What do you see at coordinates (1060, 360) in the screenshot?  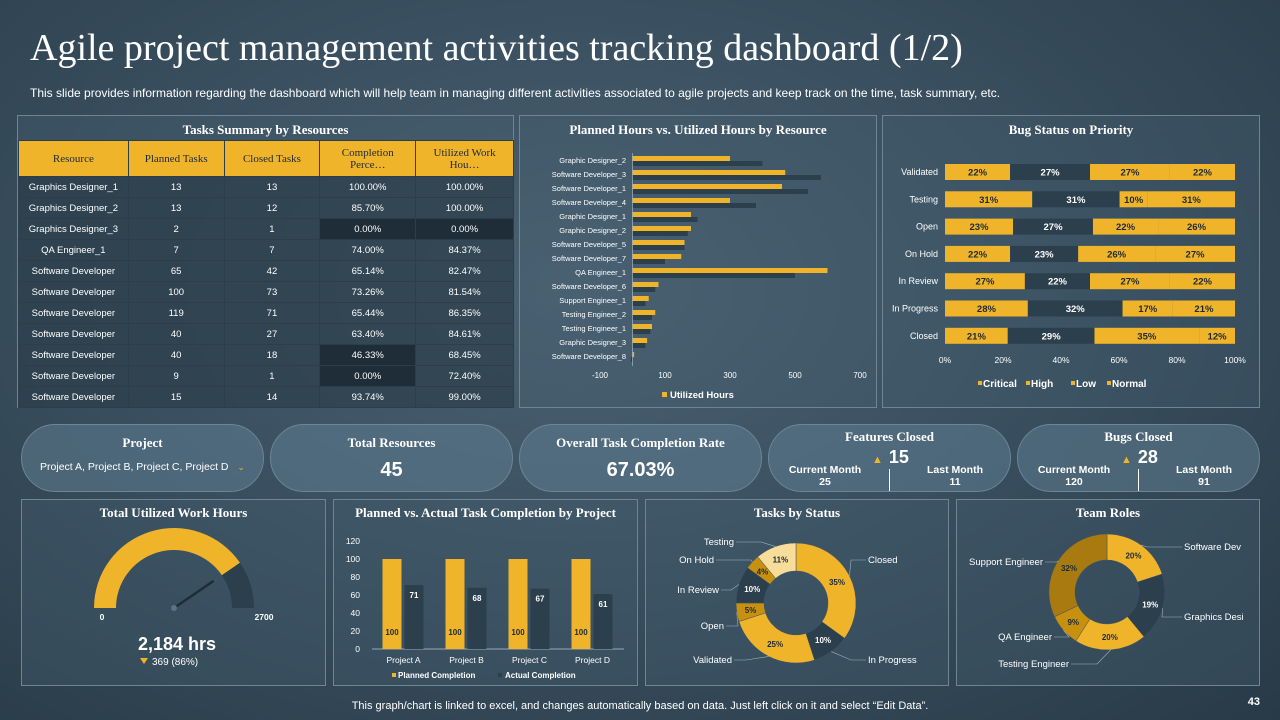 I see `x-tick-label: 40%` at bounding box center [1060, 360].